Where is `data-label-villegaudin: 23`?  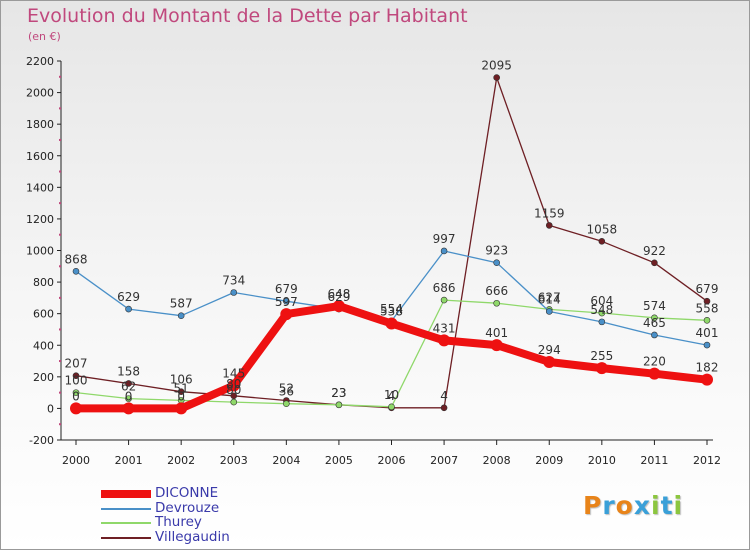 data-label-villegaudin: 23 is located at coordinates (338, 393).